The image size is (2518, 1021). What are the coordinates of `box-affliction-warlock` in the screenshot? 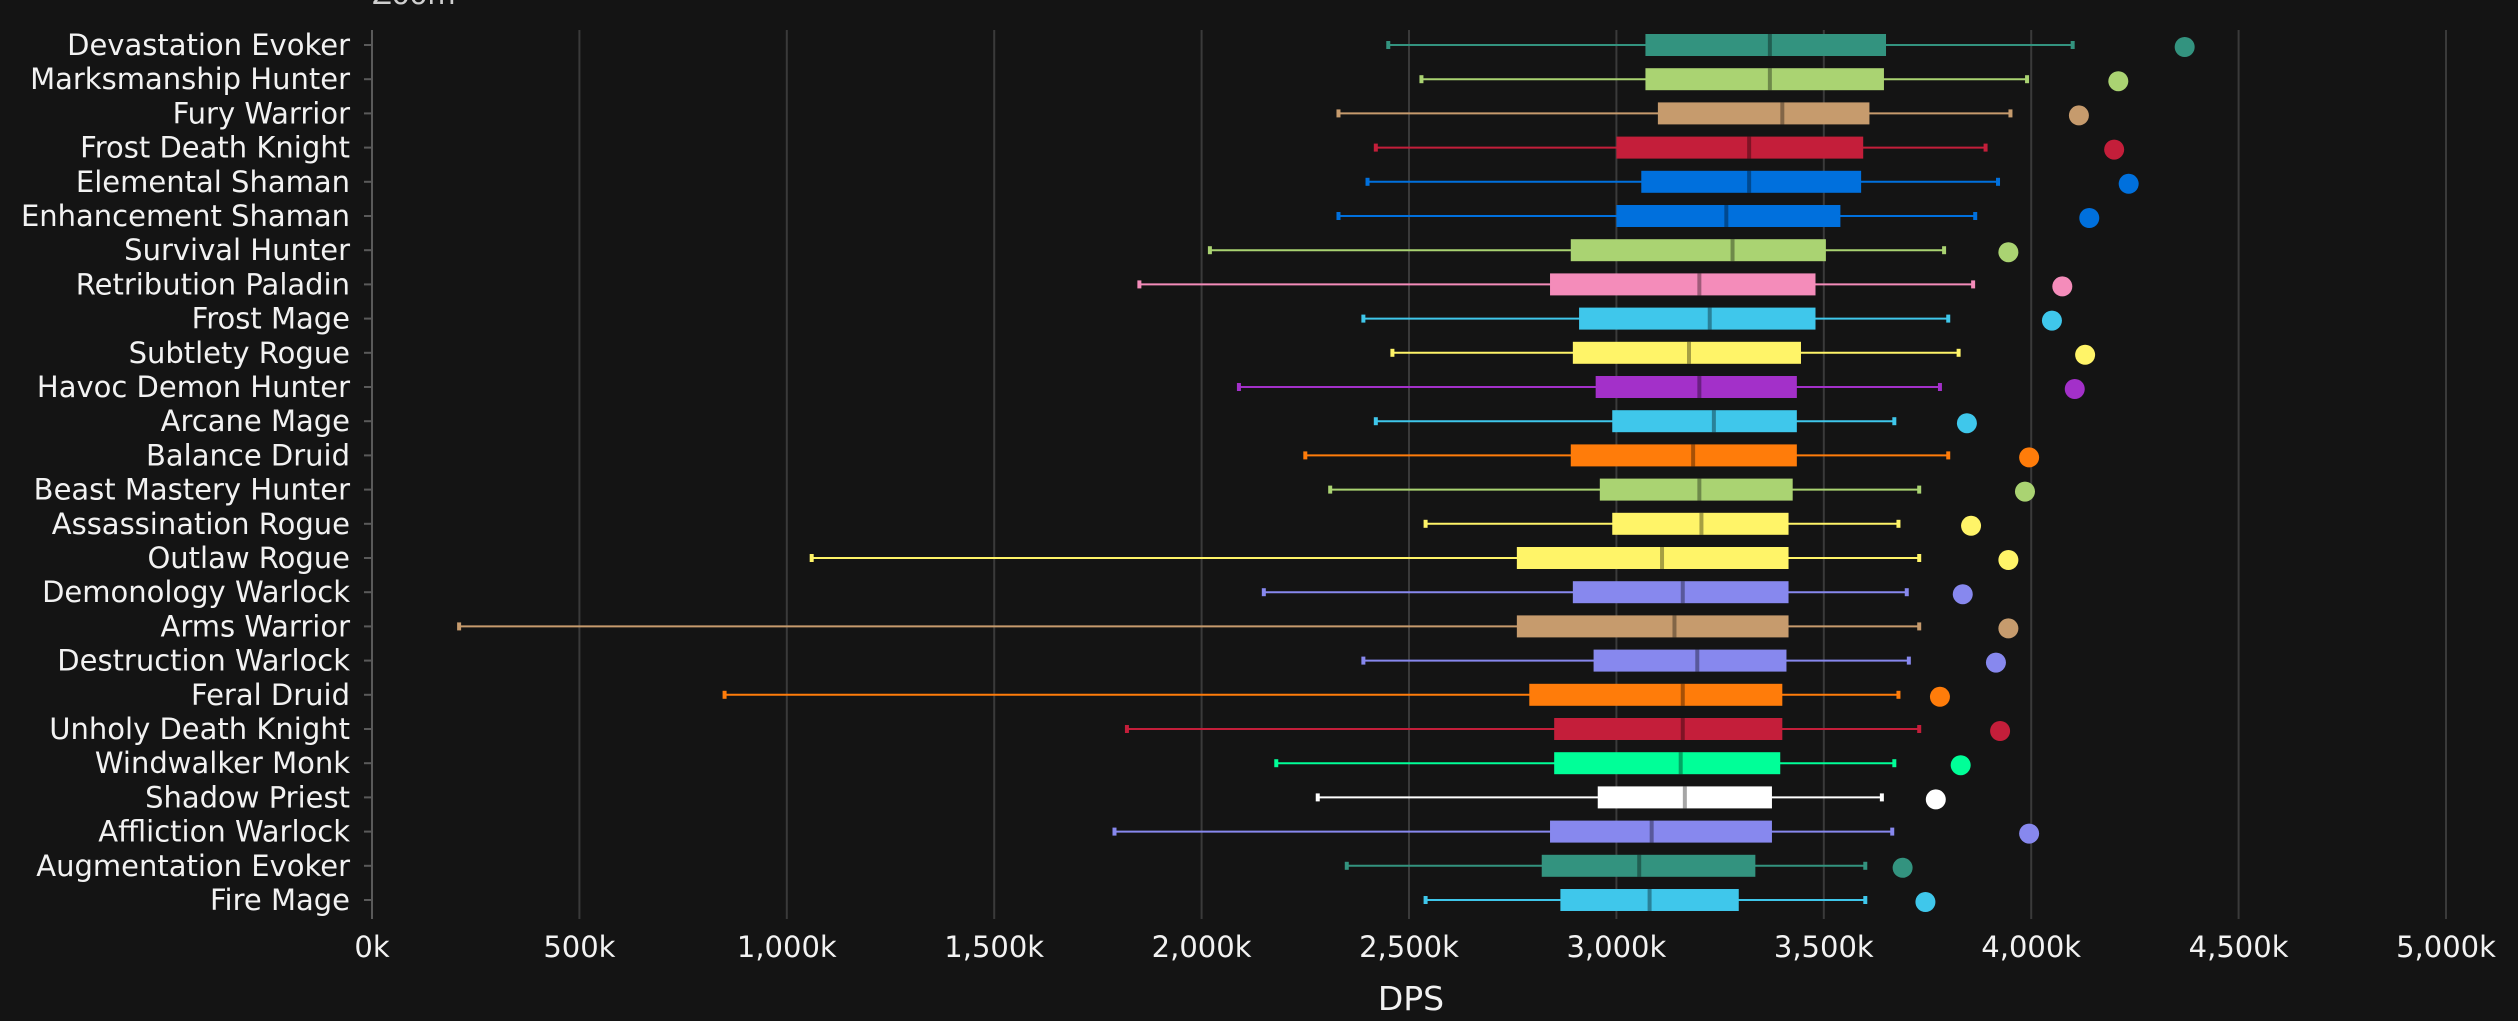 It's located at (1576, 832).